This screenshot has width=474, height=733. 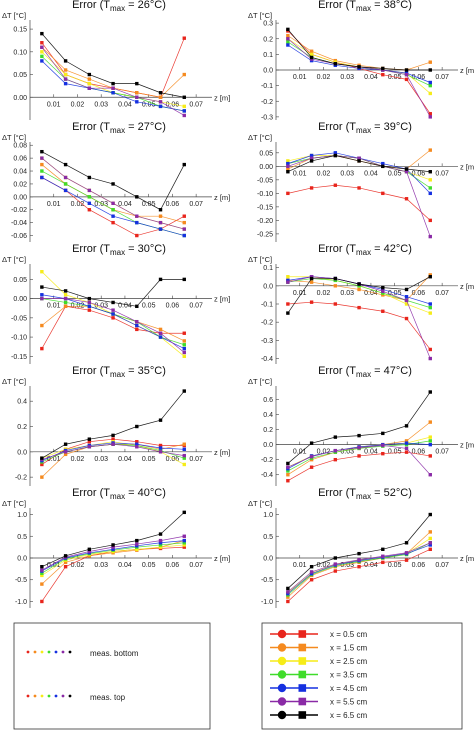 I want to click on x-tick-label: 0.07, so click(x=196, y=306).